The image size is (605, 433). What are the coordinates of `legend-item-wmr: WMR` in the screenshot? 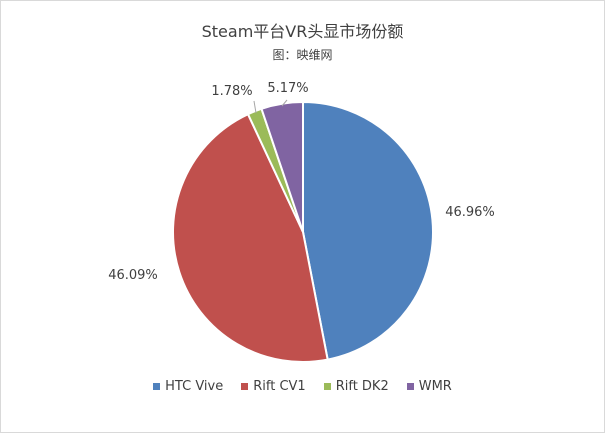 It's located at (429, 386).